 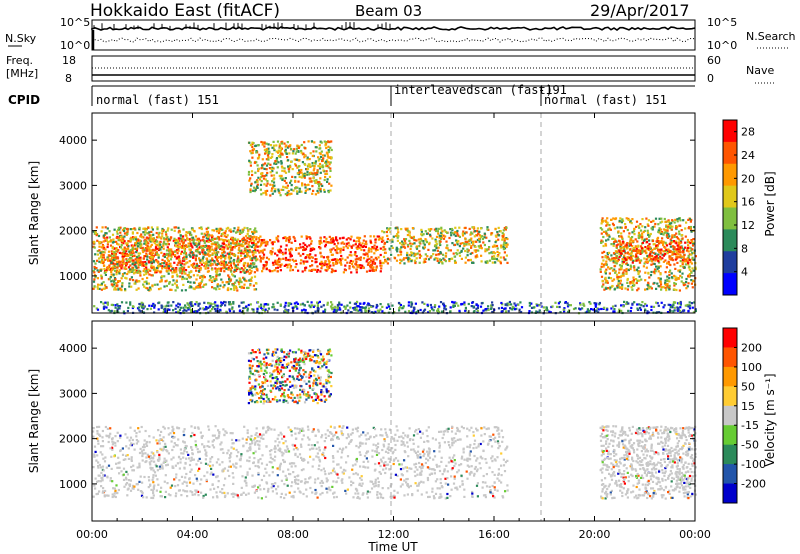 I want to click on cpid-segment-4: normal (fast) 151, so click(x=605, y=100).